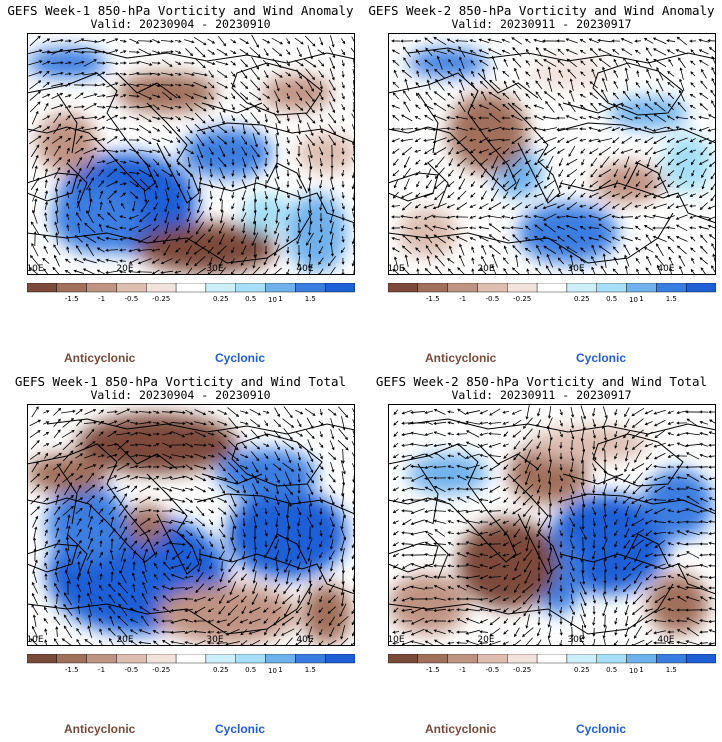 The height and width of the screenshot is (742, 722). I want to click on colorbar-swatch, so click(161, 659).